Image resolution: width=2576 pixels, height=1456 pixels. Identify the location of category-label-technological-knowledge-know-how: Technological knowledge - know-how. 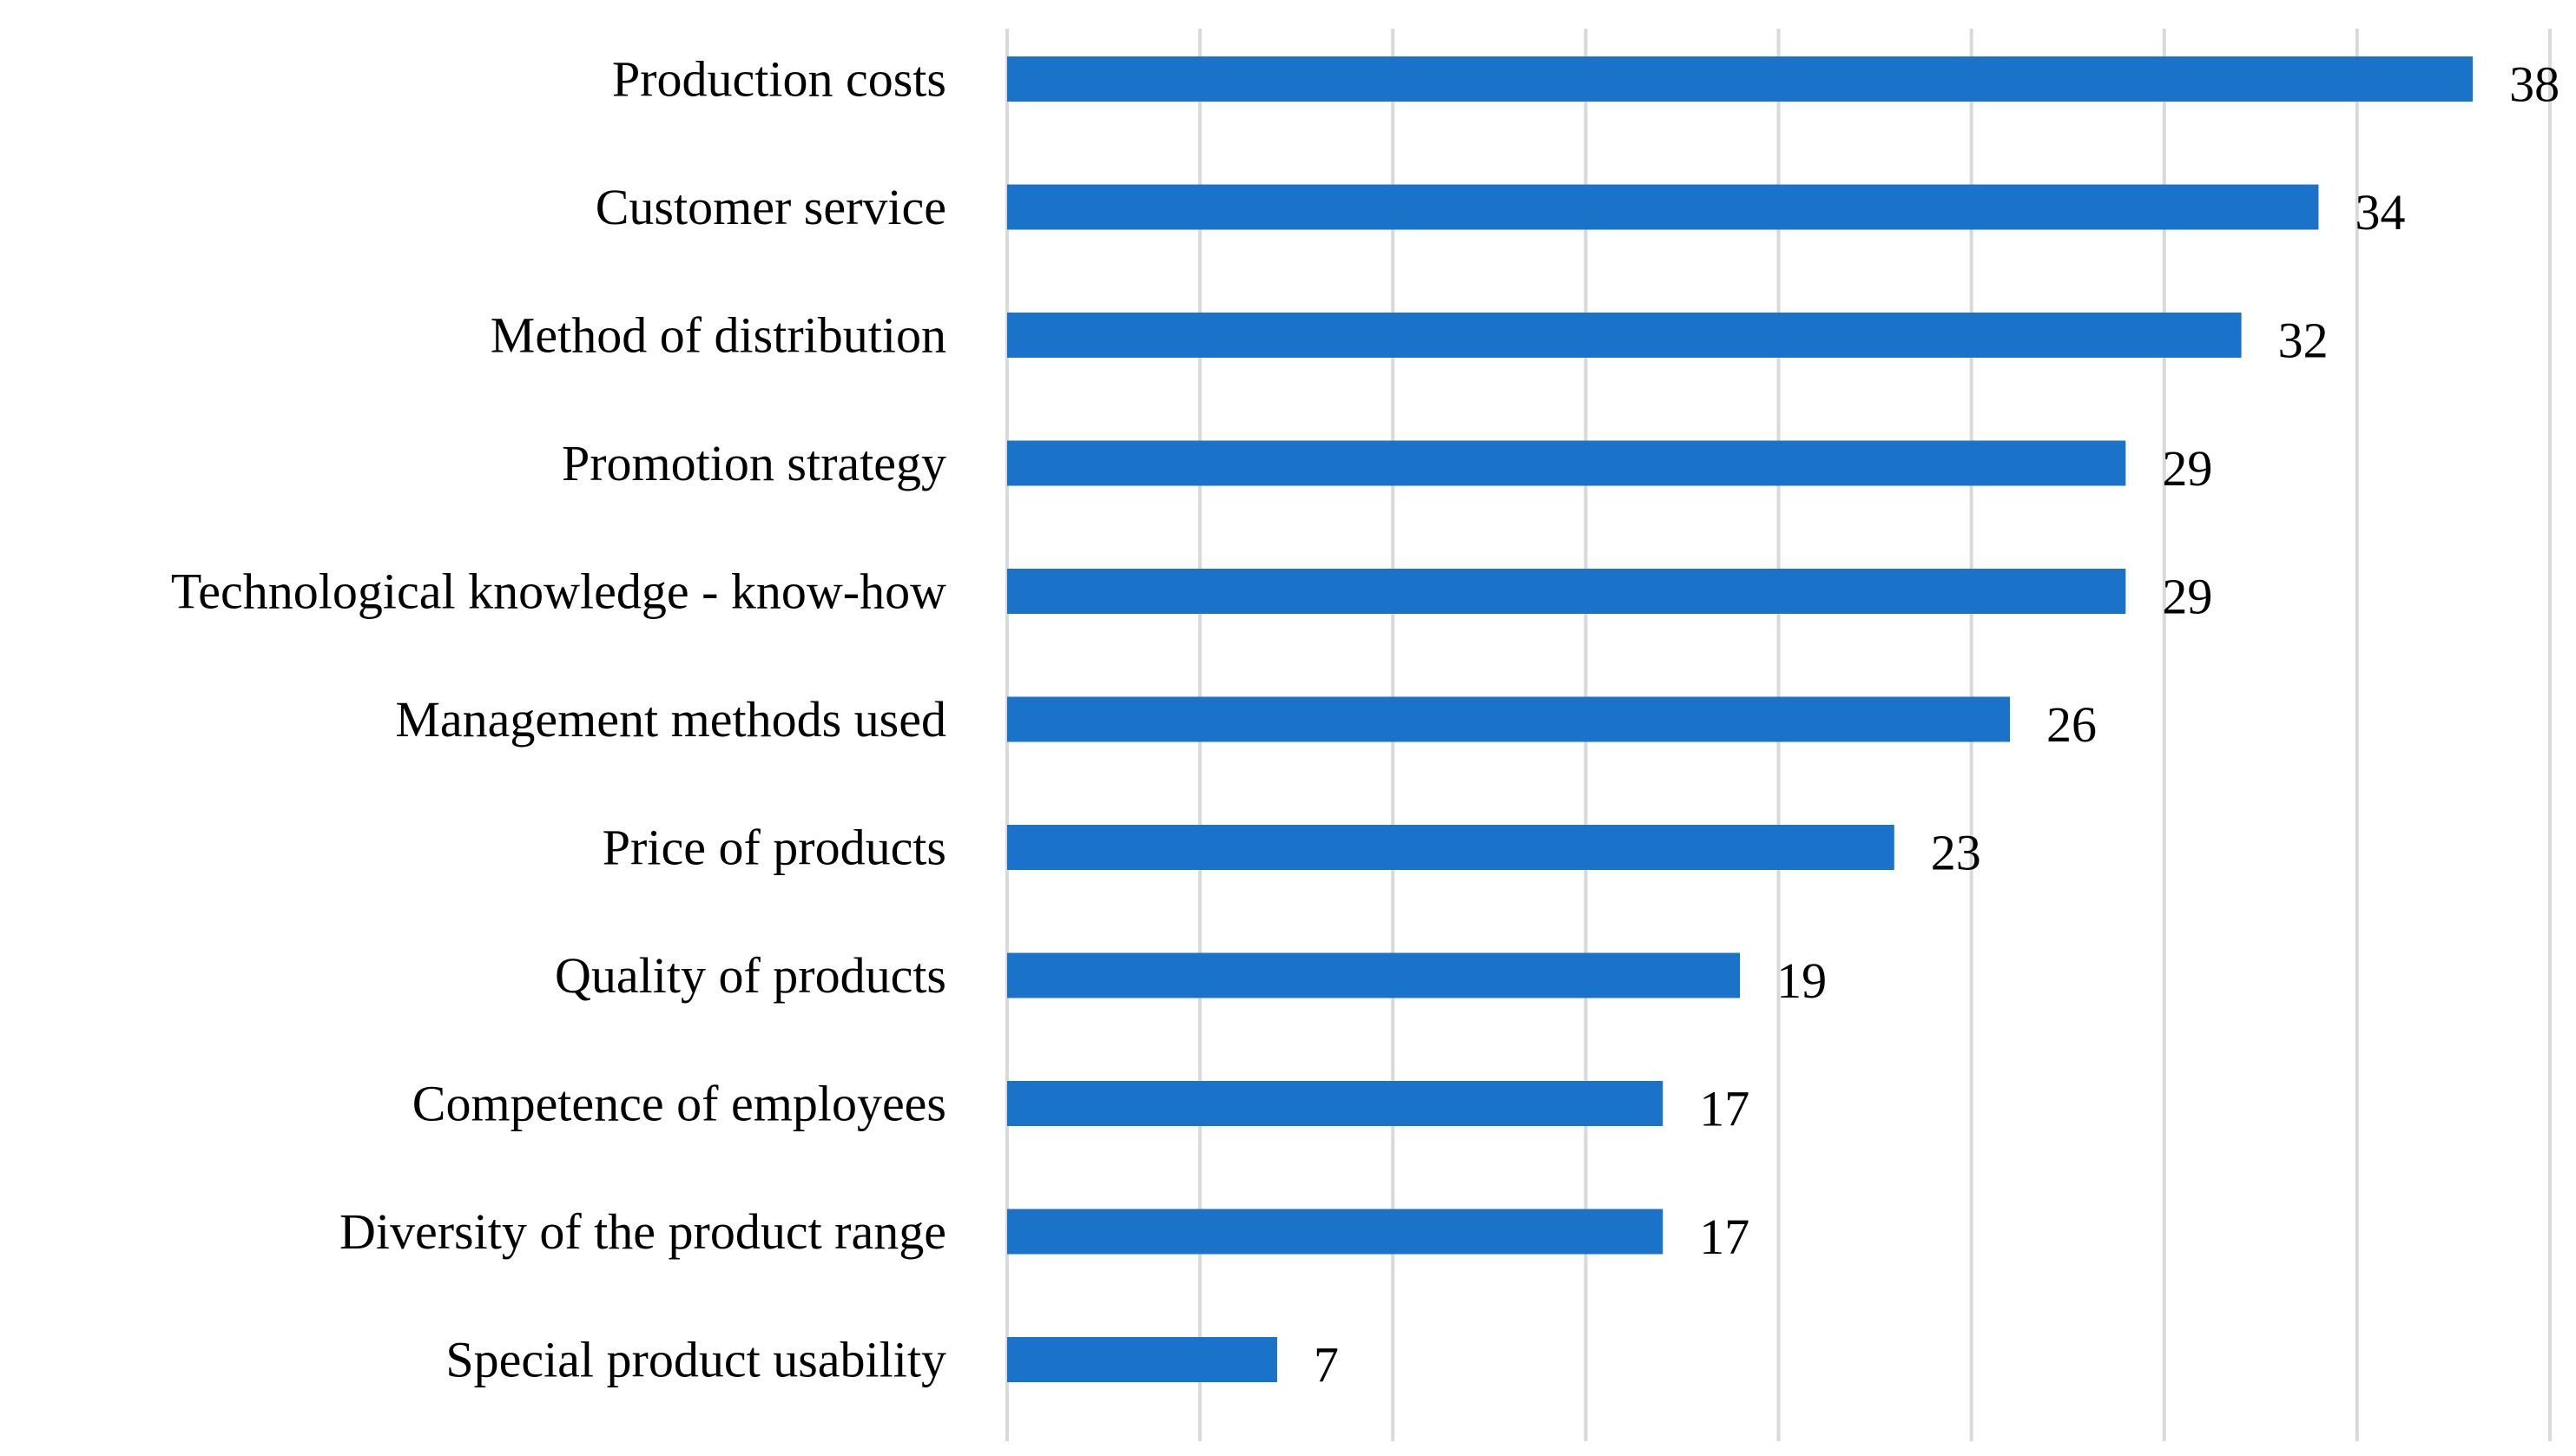
(558, 591).